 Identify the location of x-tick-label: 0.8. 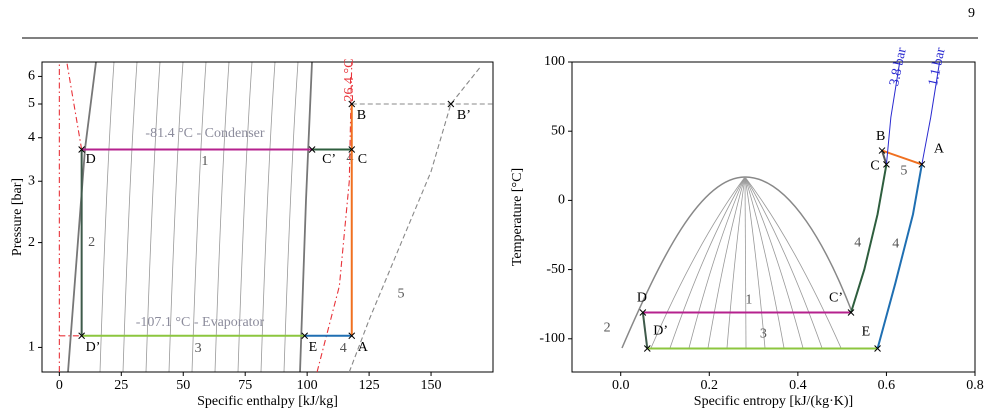
(975, 385).